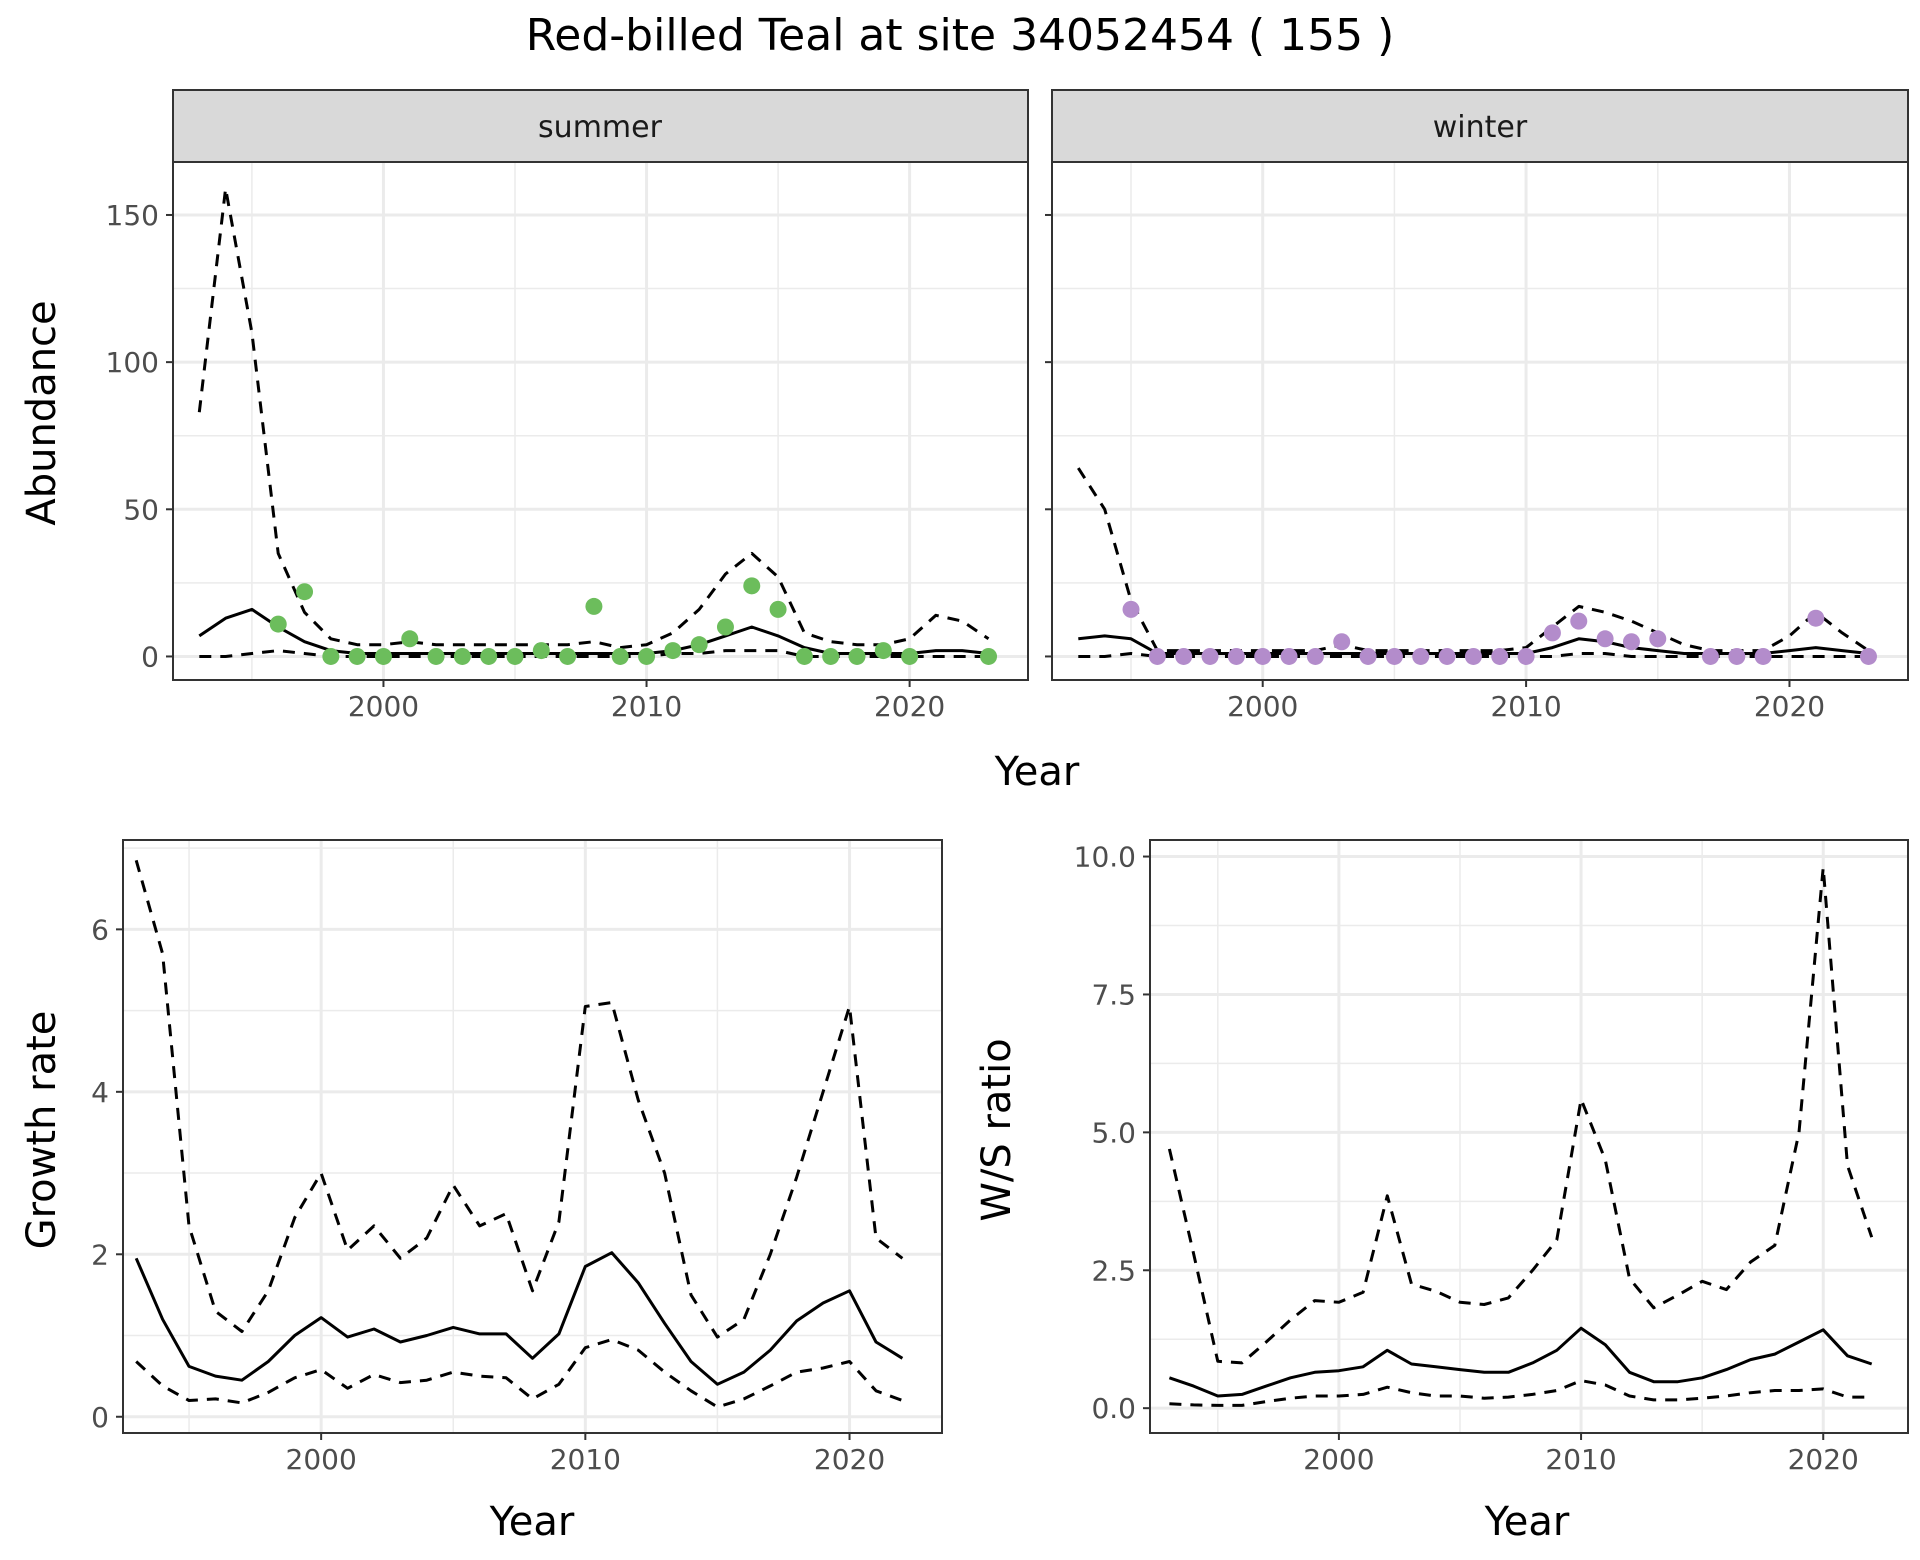 This screenshot has width=1920, height=1560. Describe the element at coordinates (585, 1459) in the screenshot. I see `growth-x-tick-label: 2010` at that location.